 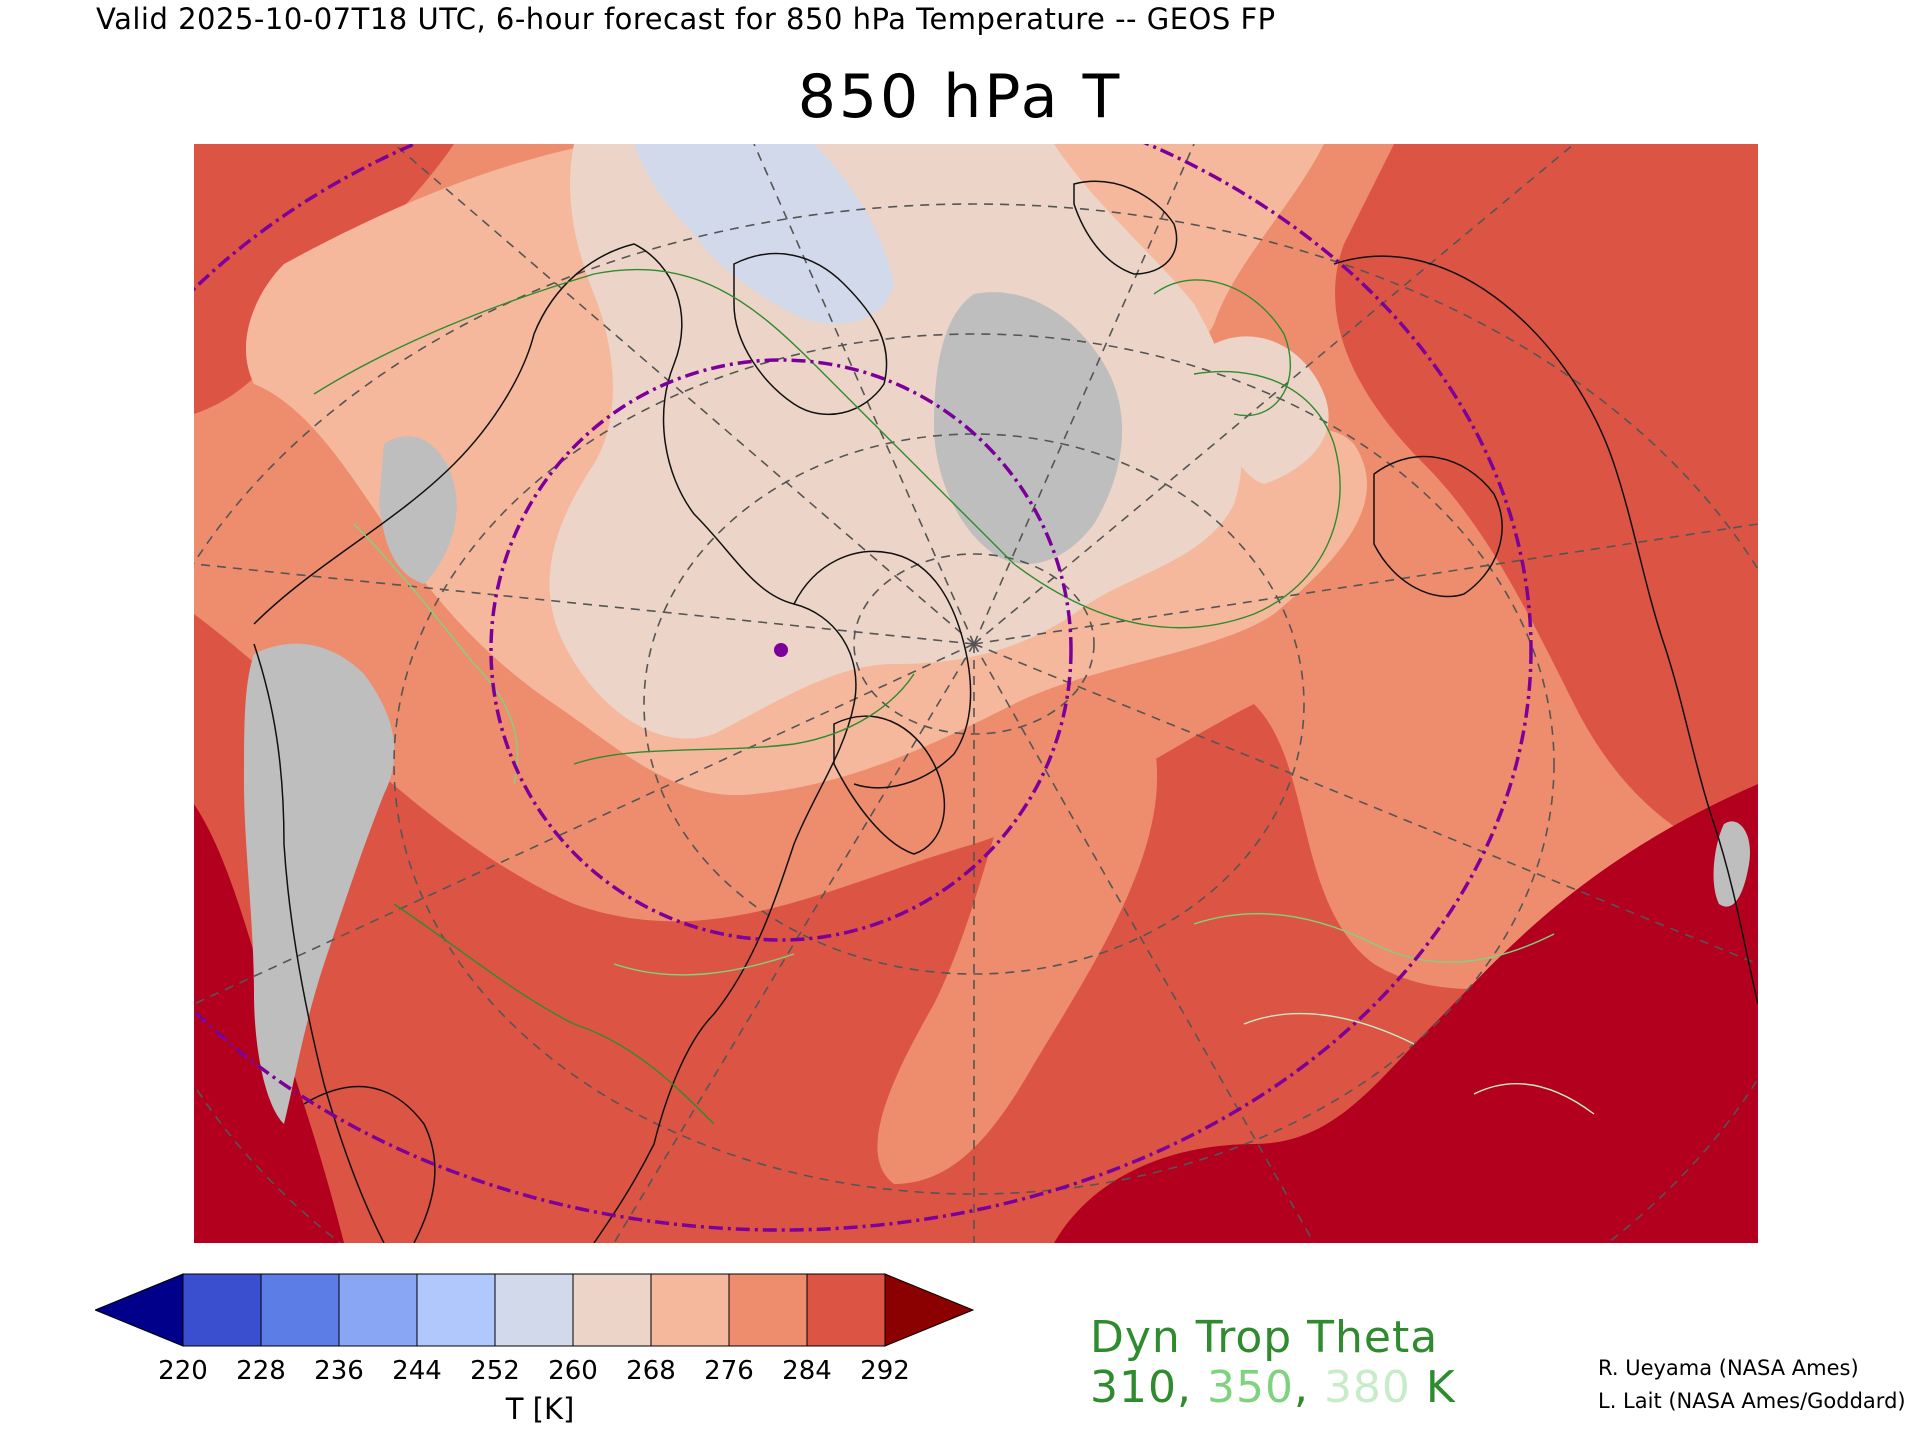 I want to click on temperature-colorbar, so click(x=535, y=1310).